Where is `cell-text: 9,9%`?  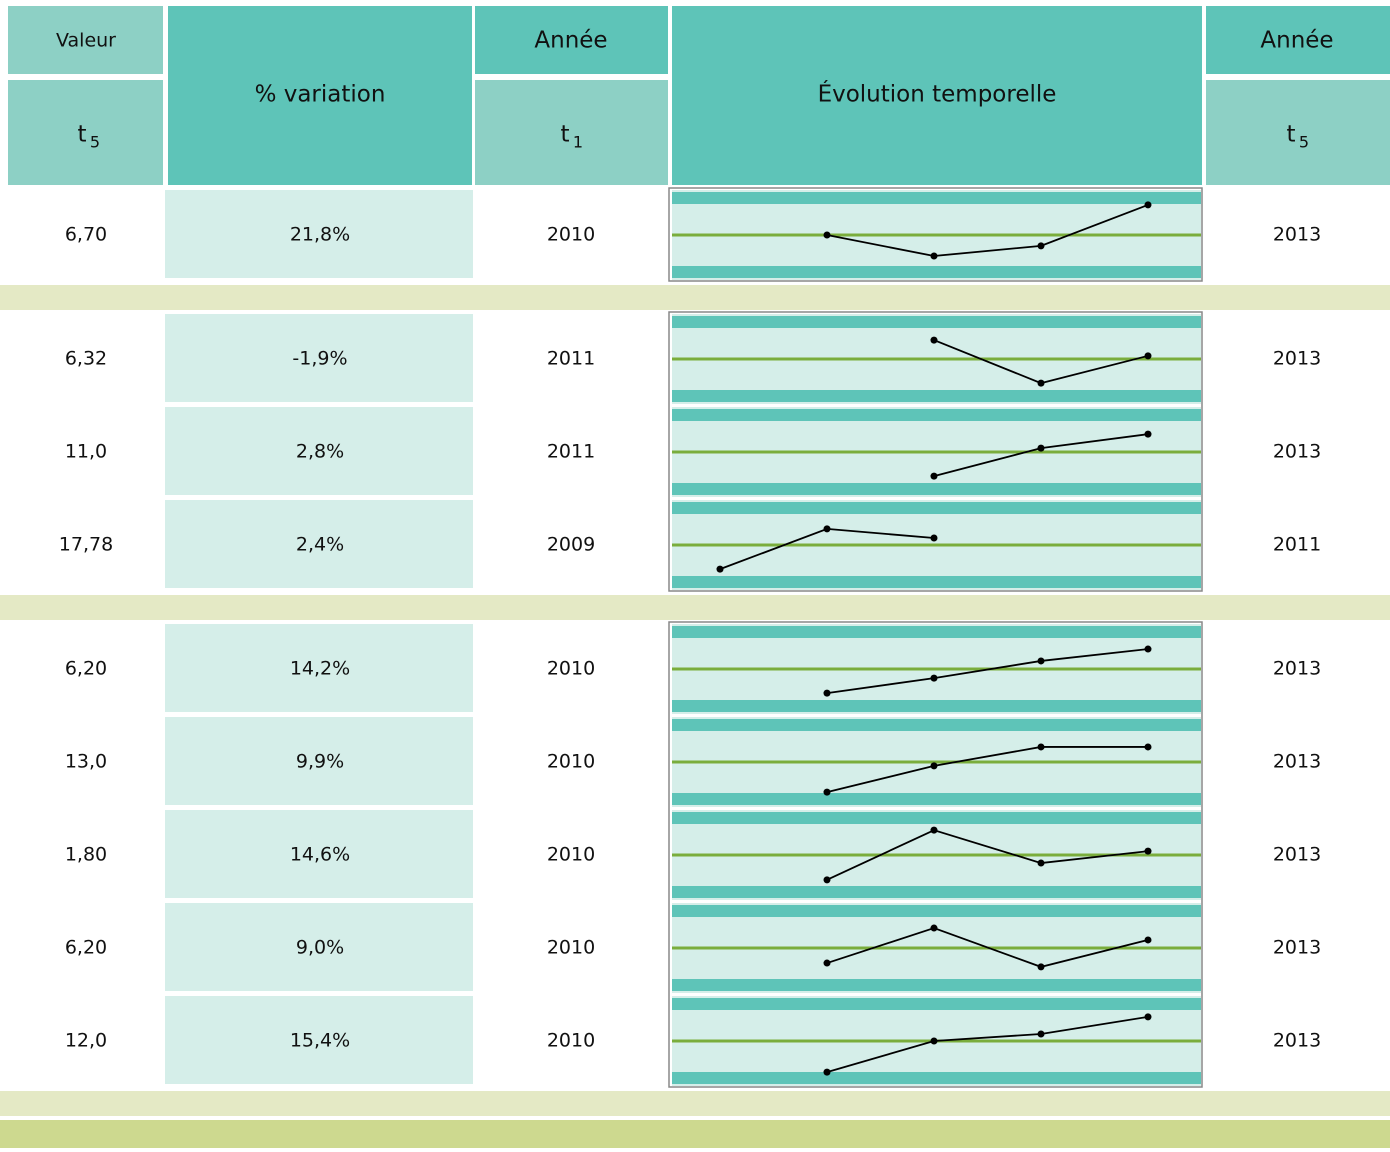
cell-text: 9,9% is located at coordinates (320, 762).